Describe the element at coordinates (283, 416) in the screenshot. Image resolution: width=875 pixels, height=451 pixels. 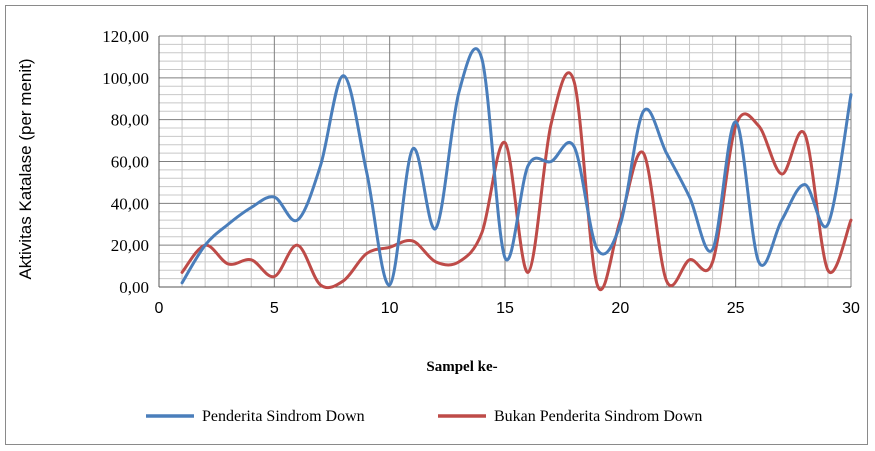
I see `legend-label-1: Penderita Sindrom Down` at that location.